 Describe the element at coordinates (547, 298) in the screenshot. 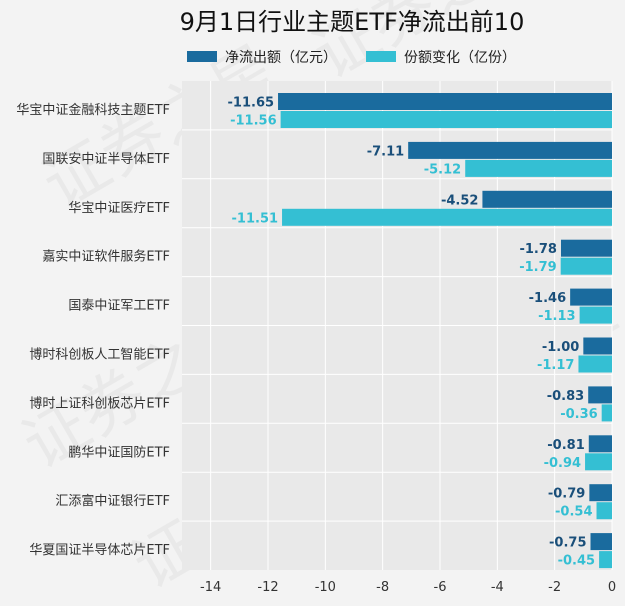

I see `data-label: -1.46` at that location.